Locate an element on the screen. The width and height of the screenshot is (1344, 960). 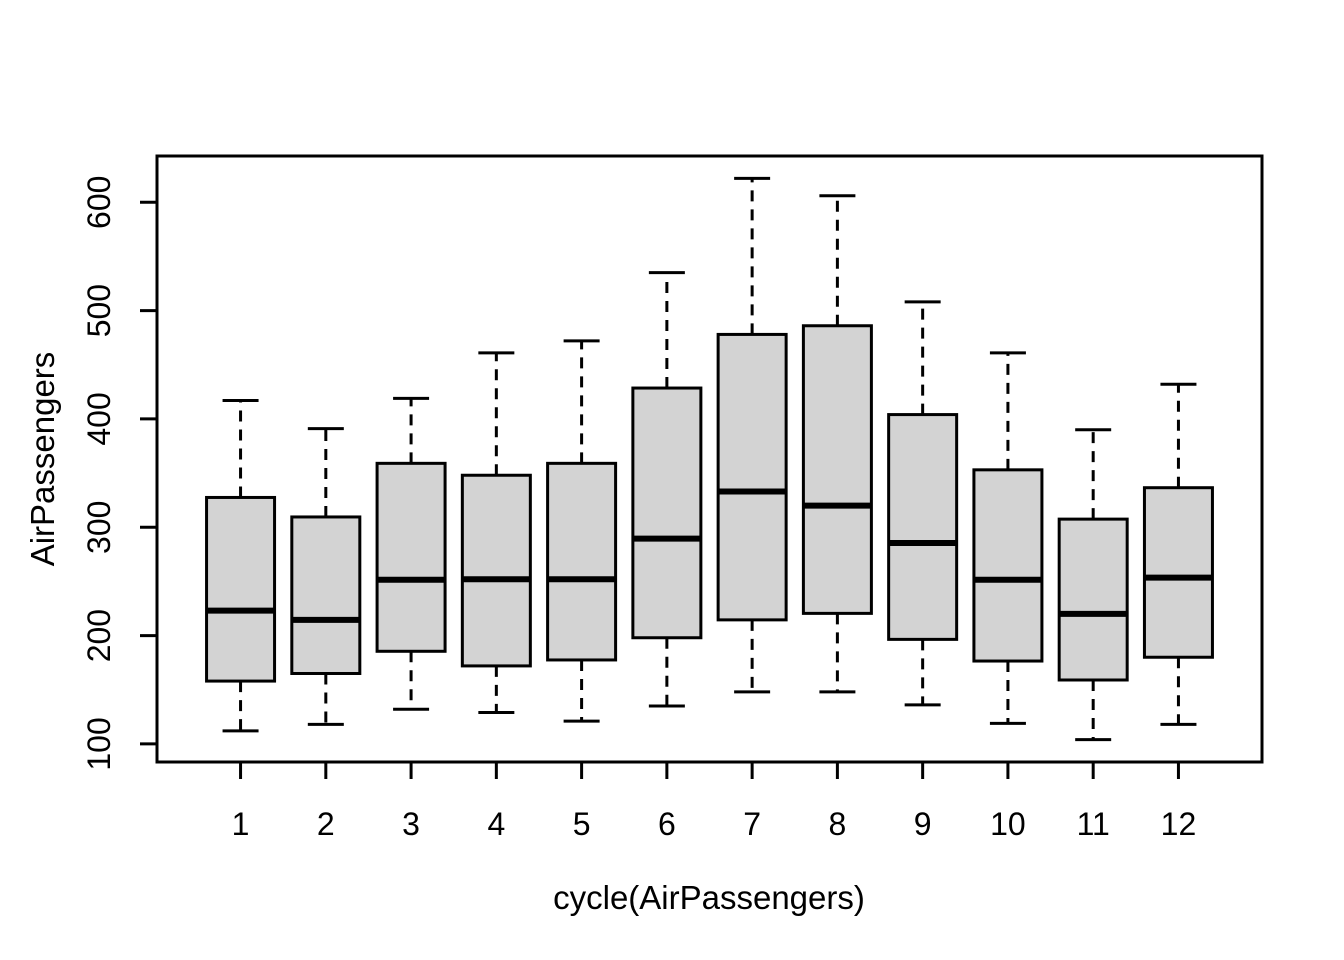
x-axis-title: cycle(AirPassengers) is located at coordinates (709, 897).